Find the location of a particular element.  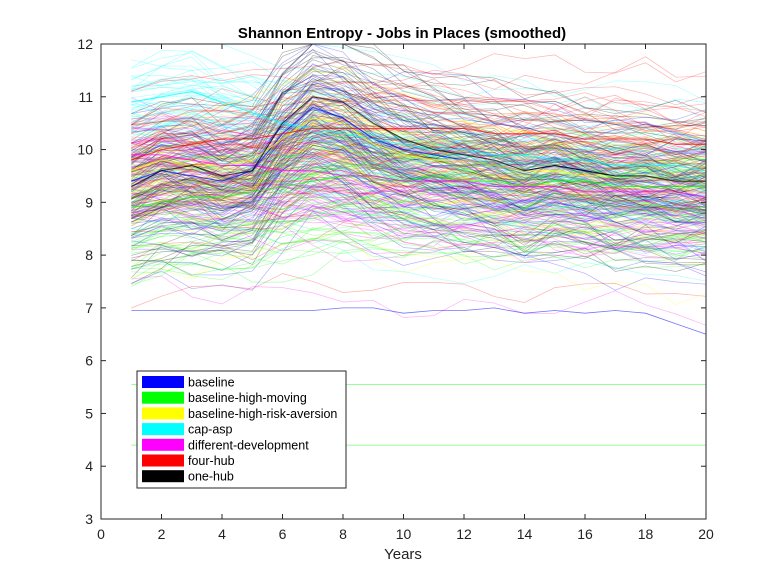

y-tick-label: 11 is located at coordinates (85, 97).